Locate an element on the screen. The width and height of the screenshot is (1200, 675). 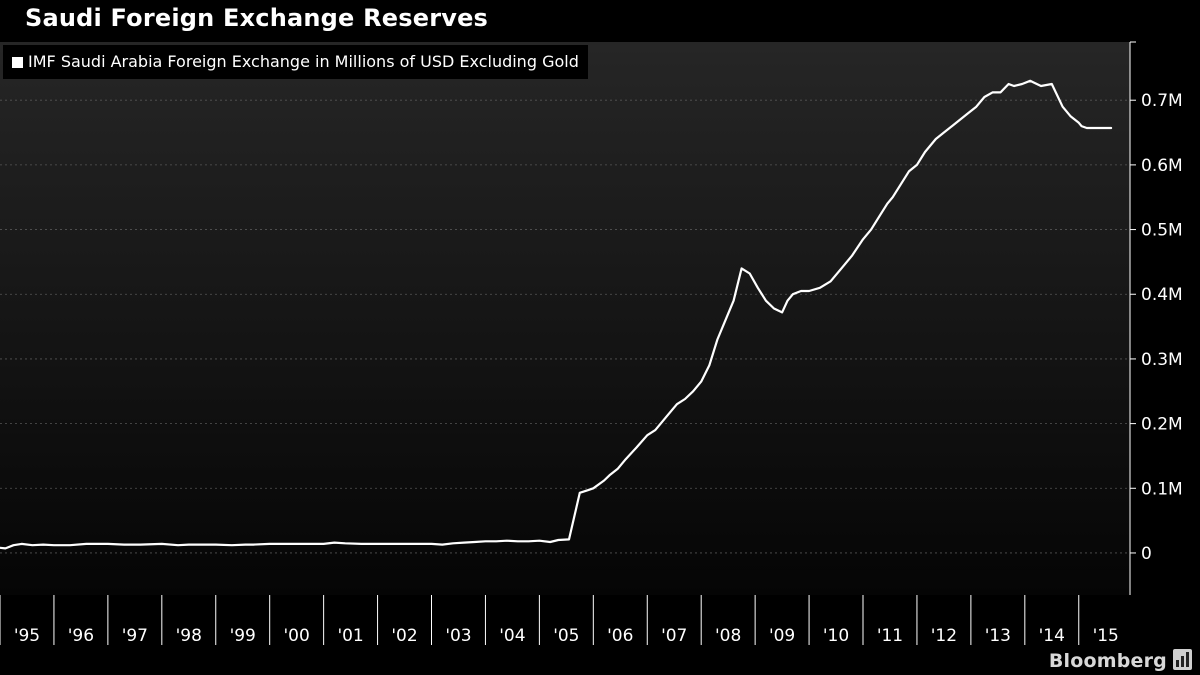
y-tick-label: 0.7M is located at coordinates (1162, 101).